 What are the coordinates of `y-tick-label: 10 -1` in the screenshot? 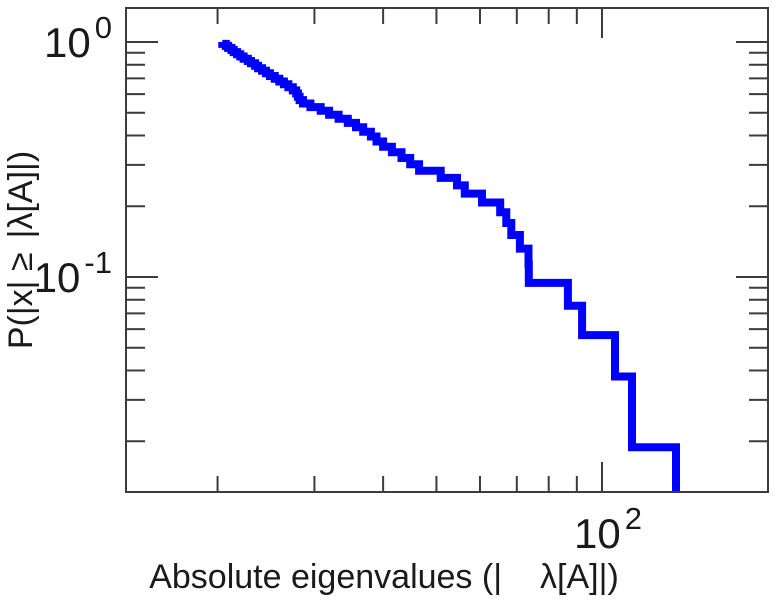 It's located at (73, 273).